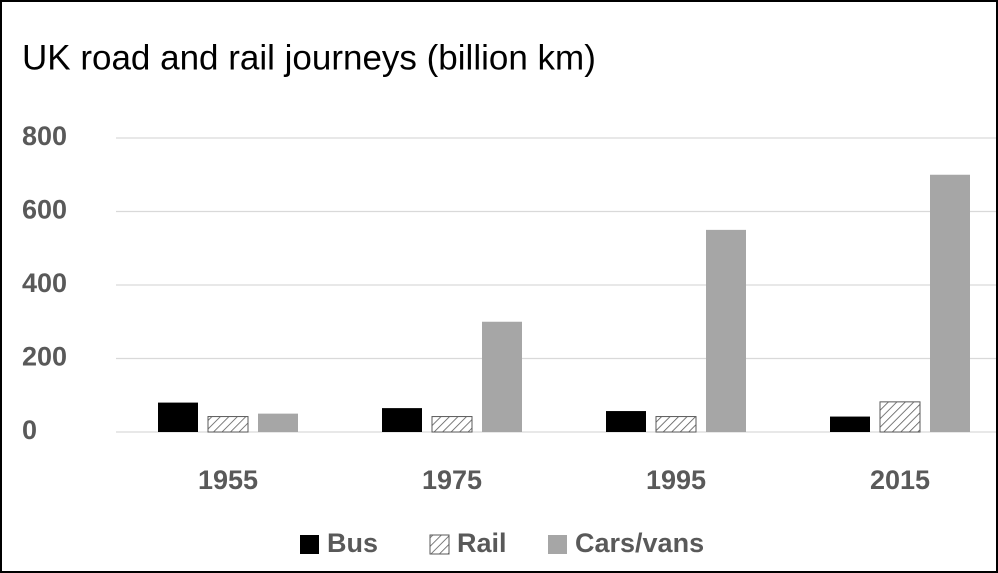 This screenshot has height=573, width=998. What do you see at coordinates (309, 57) in the screenshot?
I see `chart-title: UK road and rail journeys (billion km)` at bounding box center [309, 57].